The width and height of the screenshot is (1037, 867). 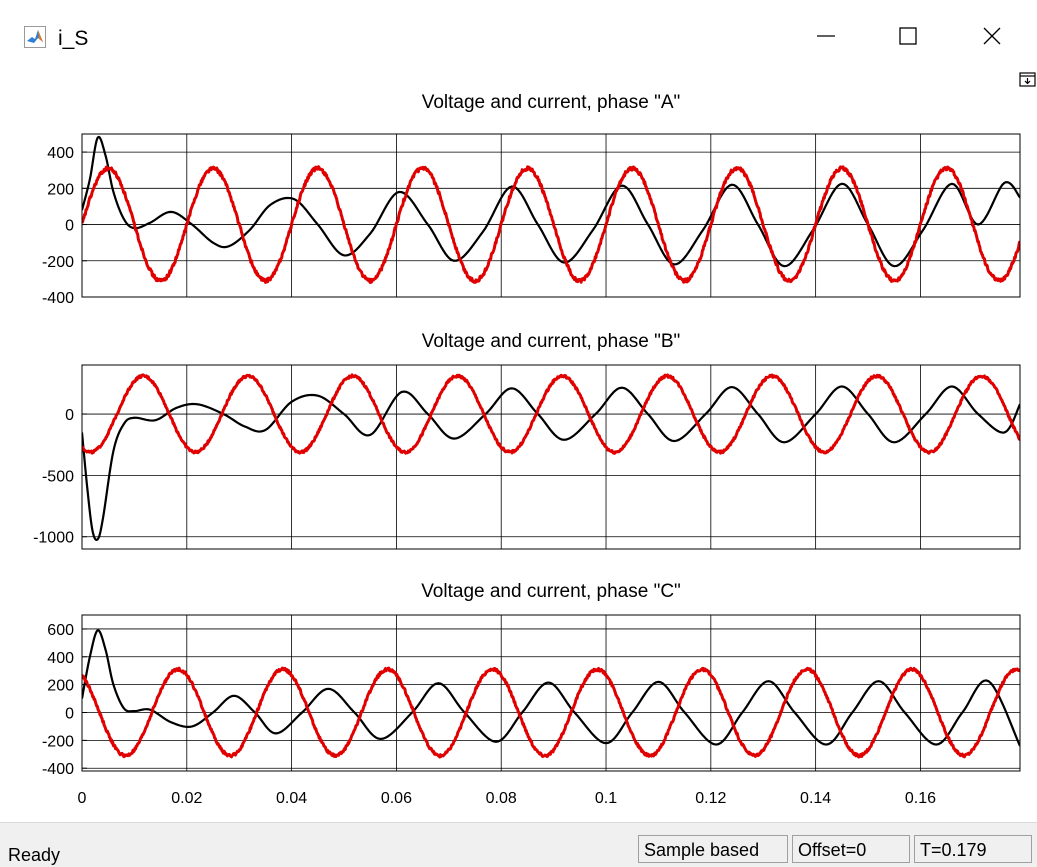 I want to click on close-button, so click(x=992, y=36).